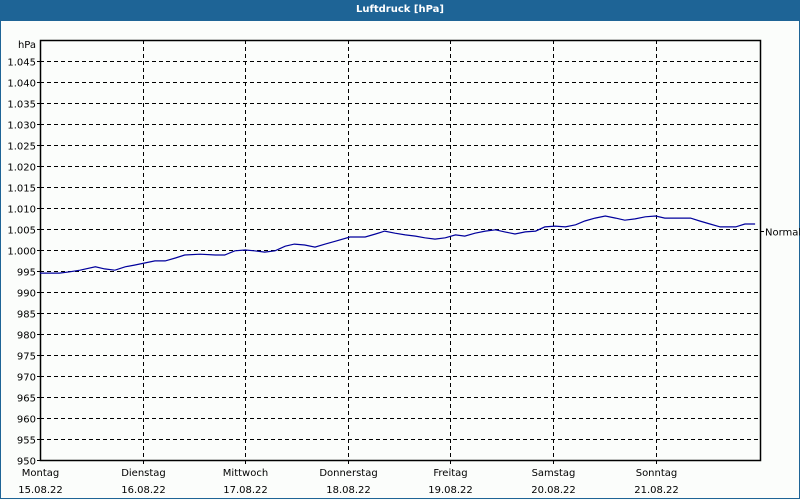 The image size is (800, 500). Describe the element at coordinates (40, 473) in the screenshot. I see `x-day-label: Montag` at that location.